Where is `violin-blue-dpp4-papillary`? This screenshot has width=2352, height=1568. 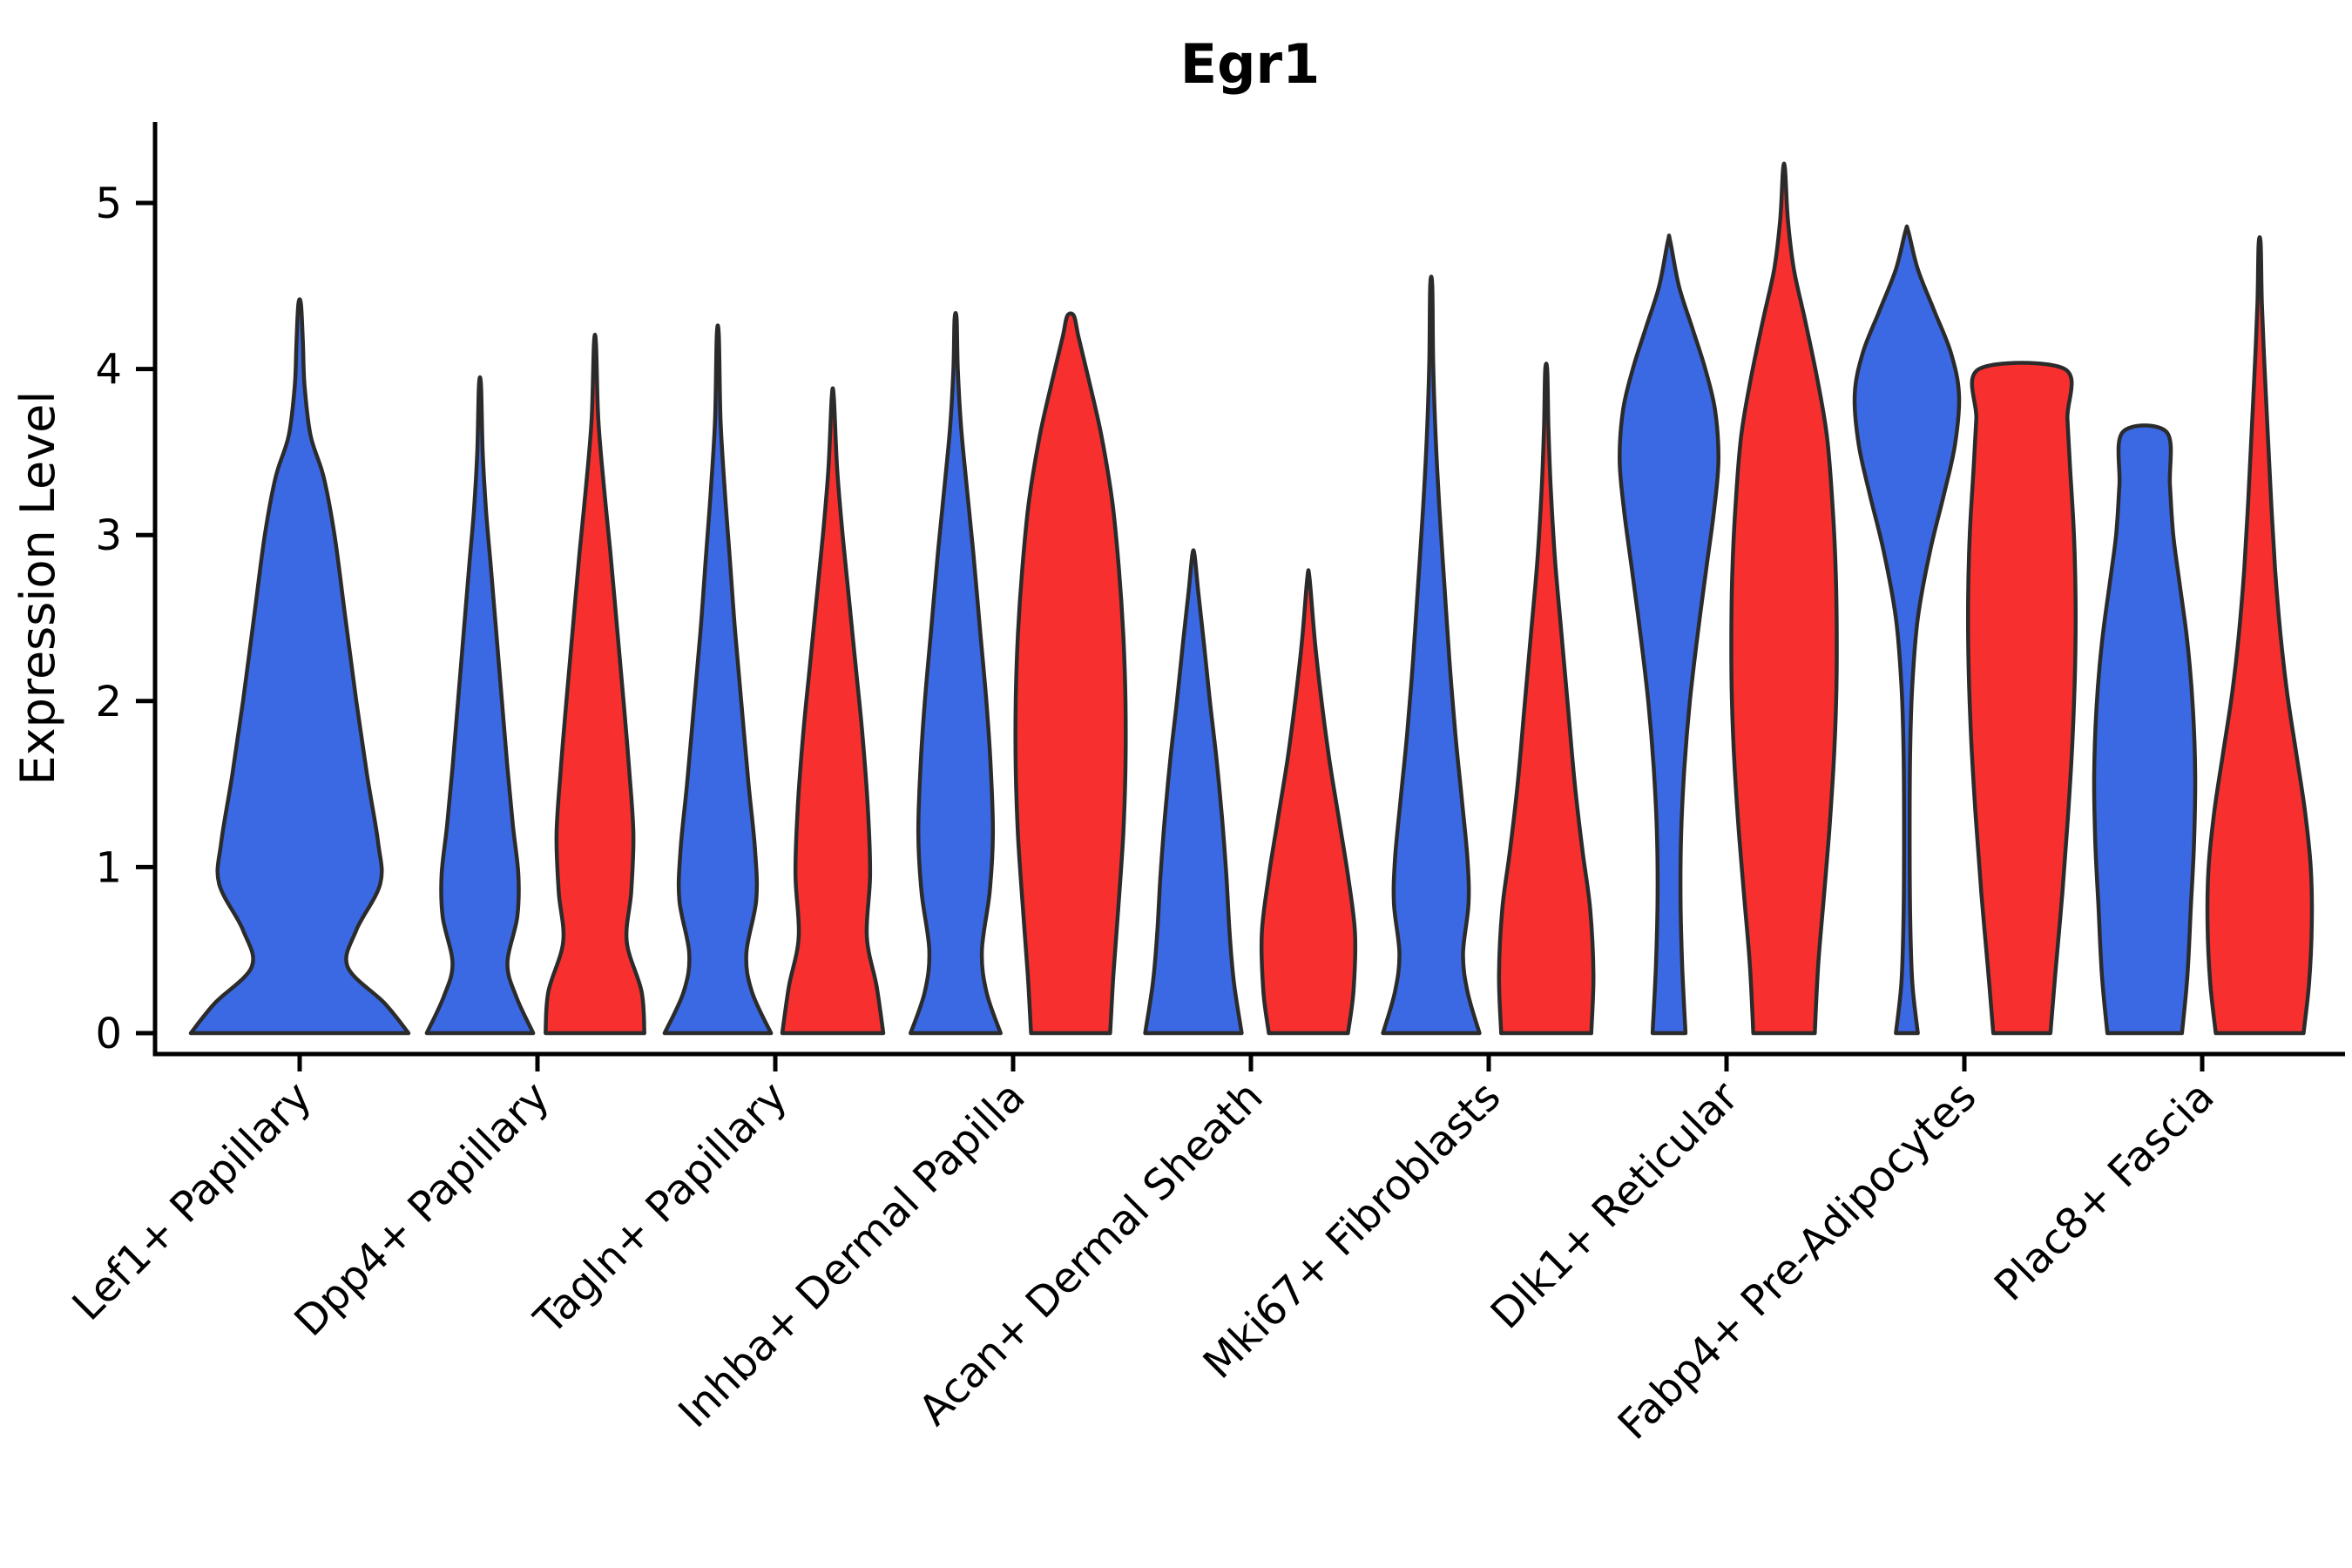 violin-blue-dpp4-papillary is located at coordinates (480, 705).